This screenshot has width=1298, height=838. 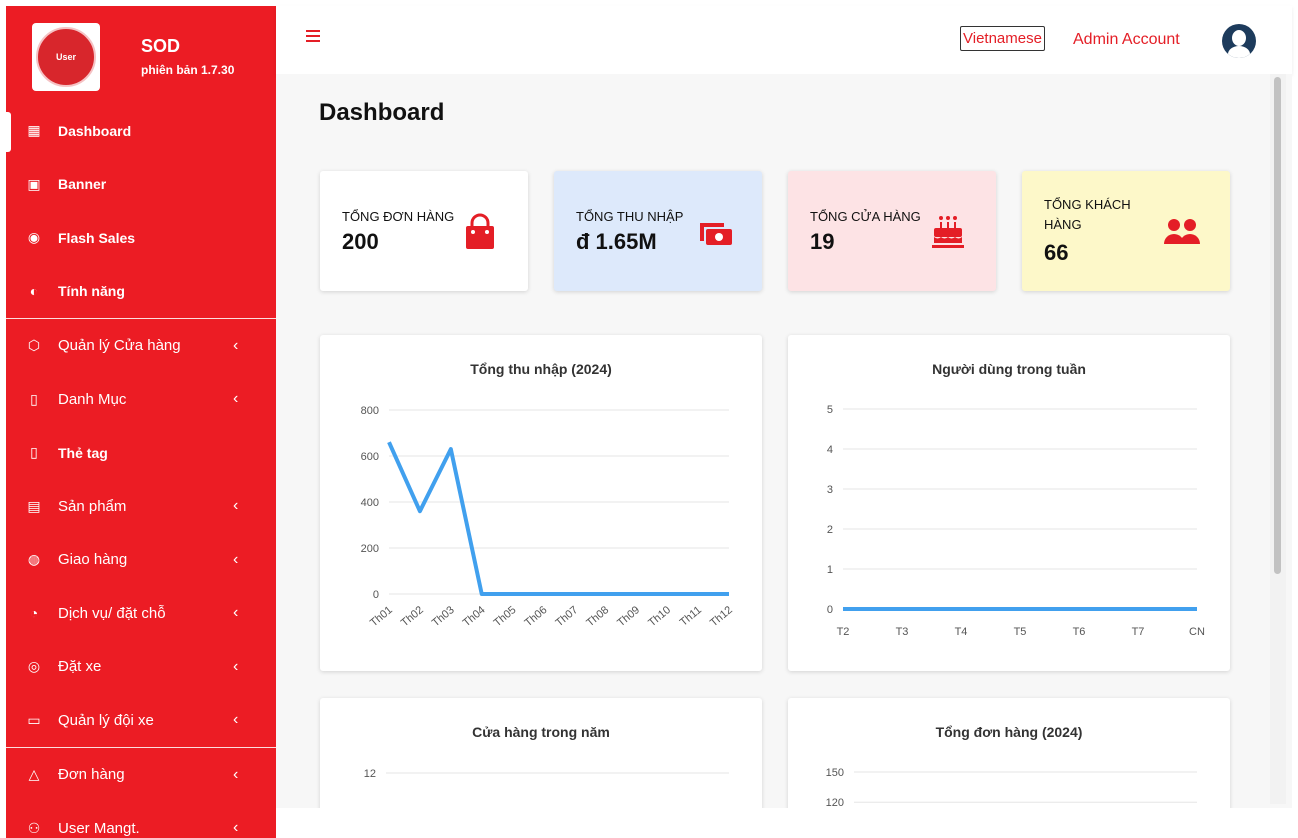 What do you see at coordinates (1020, 632) in the screenshot?
I see `x-tick-label: T5` at bounding box center [1020, 632].